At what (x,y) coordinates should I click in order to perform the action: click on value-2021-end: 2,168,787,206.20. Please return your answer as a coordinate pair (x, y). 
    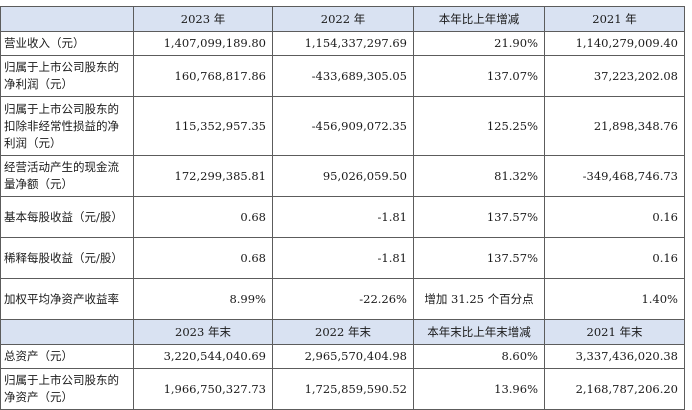
    Looking at the image, I should click on (614, 389).